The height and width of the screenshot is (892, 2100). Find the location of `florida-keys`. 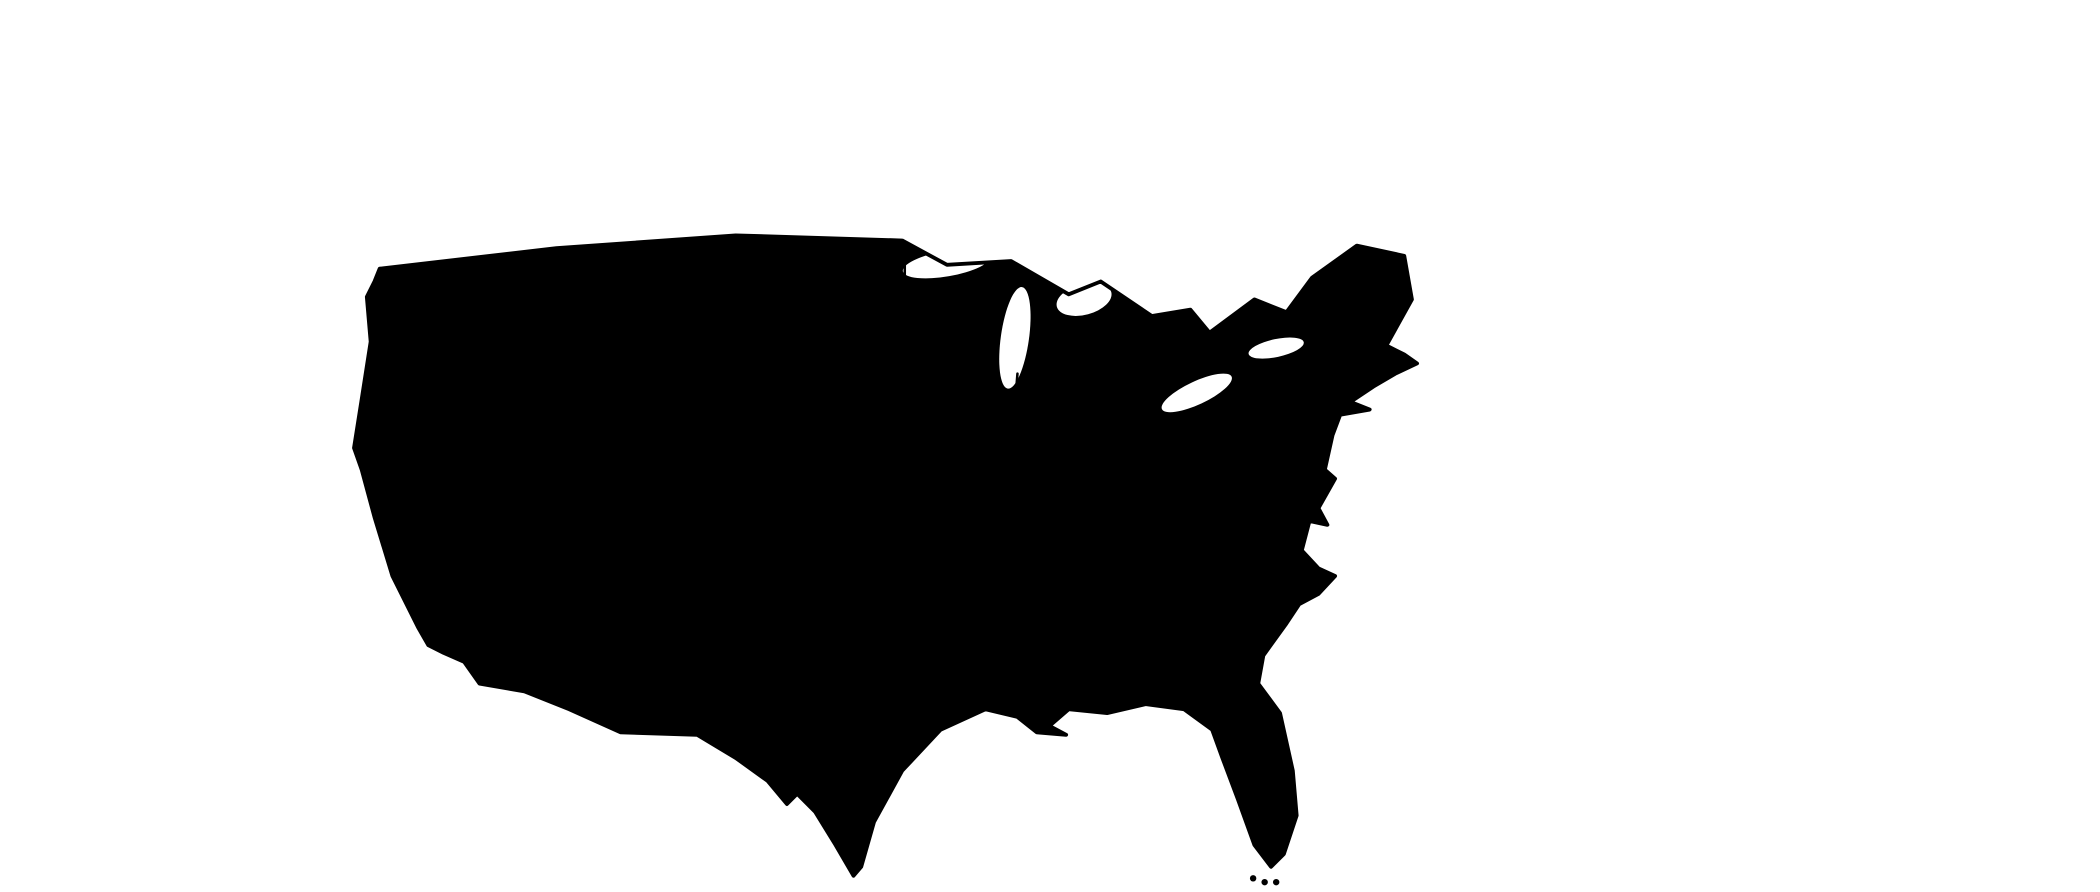

florida-keys is located at coordinates (1264, 880).